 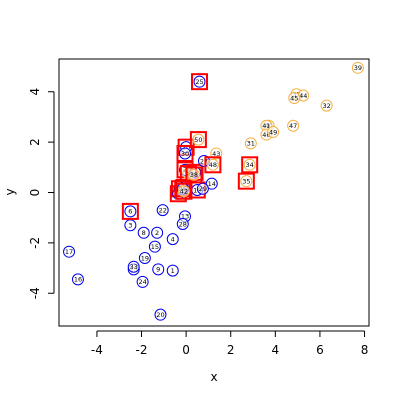 I want to click on y-tick-label: -4, so click(x=35, y=293).